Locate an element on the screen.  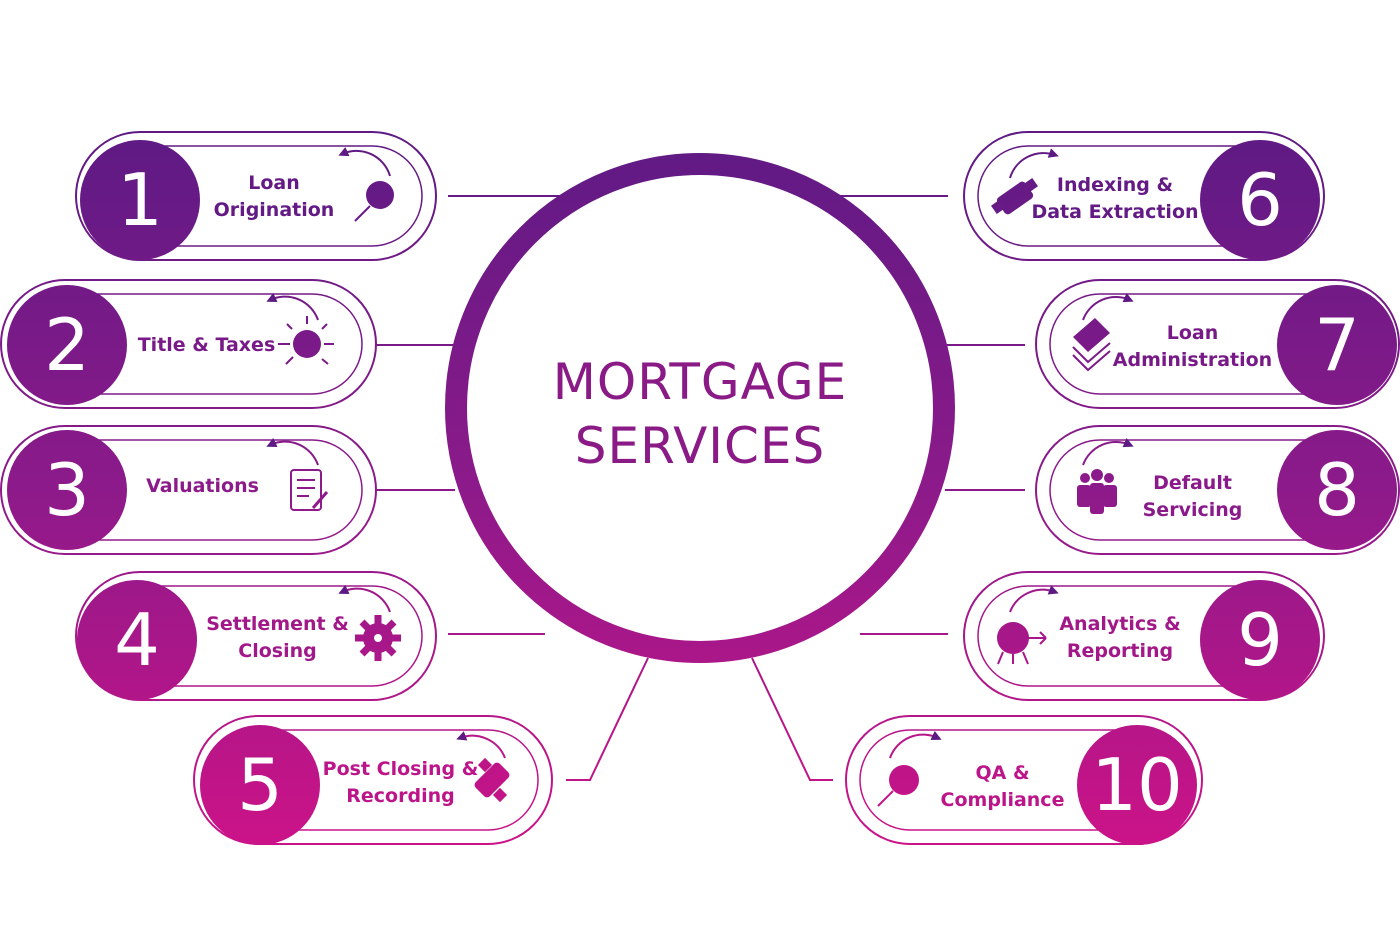
center-title-line1: MORTGAGE is located at coordinates (700, 382).